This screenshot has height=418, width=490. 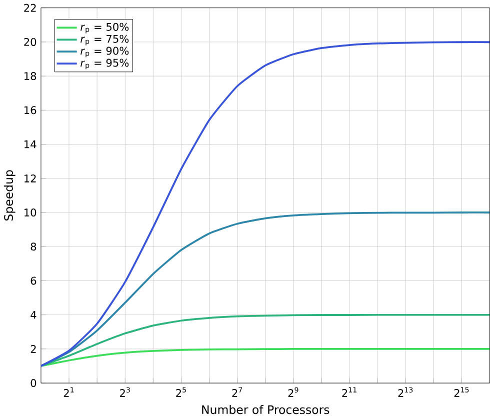 What do you see at coordinates (405, 392) in the screenshot?
I see `x-tick-label: 2$^{13}$` at bounding box center [405, 392].